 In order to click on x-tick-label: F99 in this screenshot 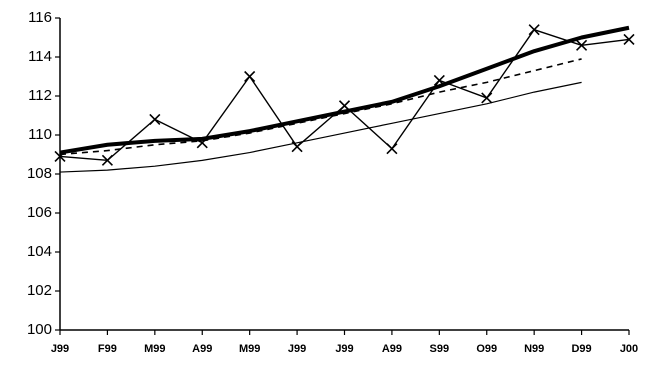, I will do `click(107, 349)`.